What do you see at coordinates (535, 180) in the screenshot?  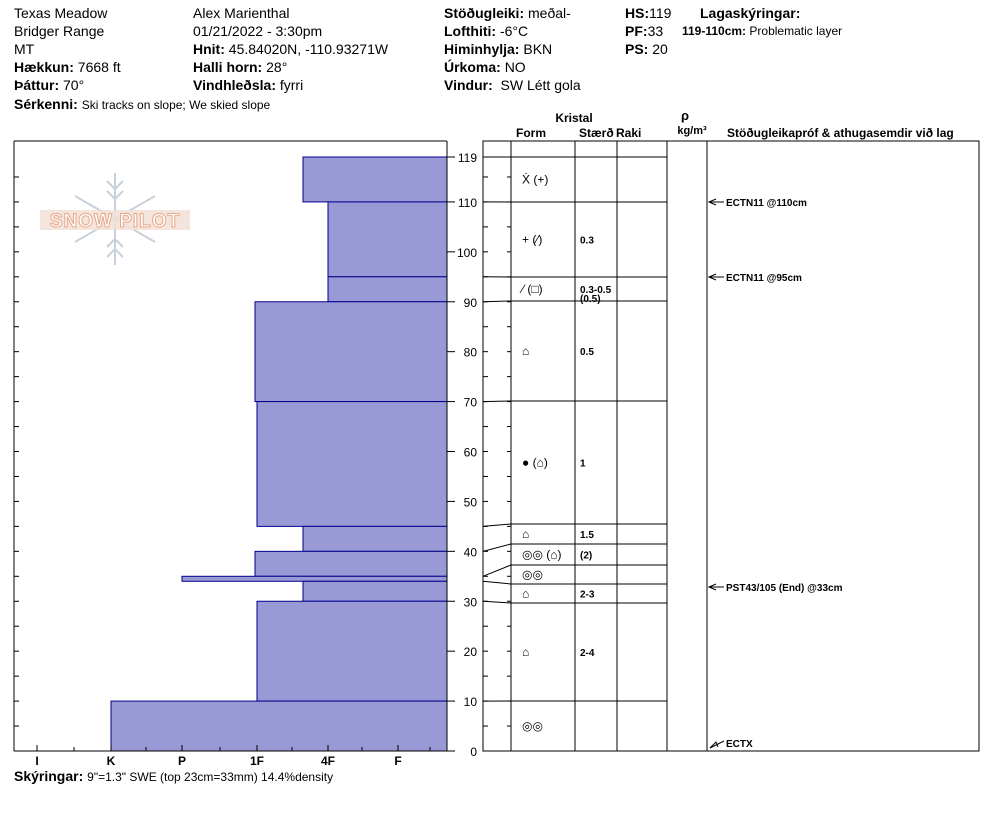 I see `crystal-form-0: Ẋ (+)` at bounding box center [535, 180].